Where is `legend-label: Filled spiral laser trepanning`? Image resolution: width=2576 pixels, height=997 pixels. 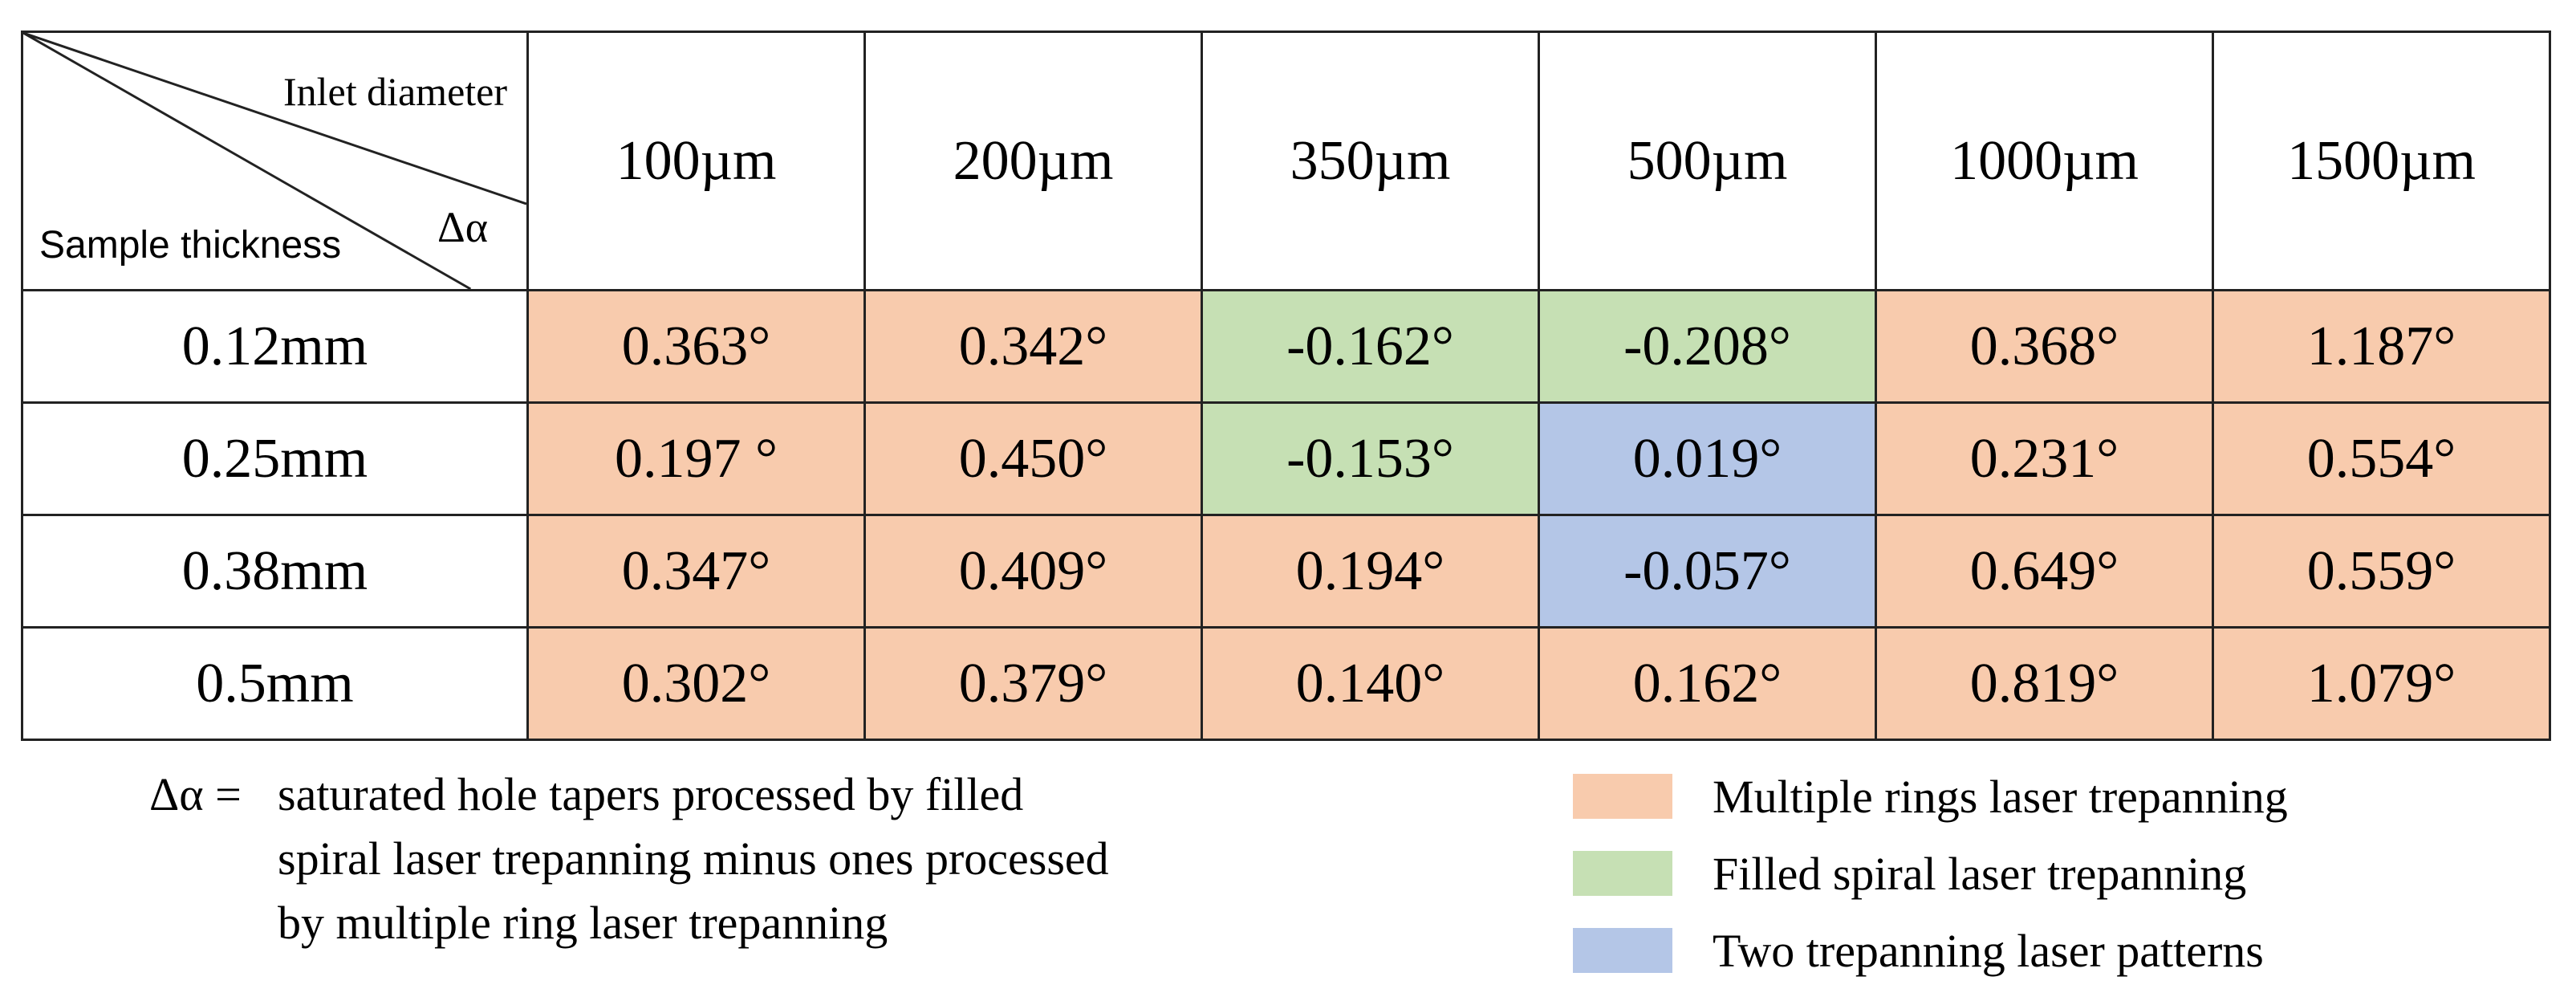 legend-label: Filled spiral laser trepanning is located at coordinates (1980, 874).